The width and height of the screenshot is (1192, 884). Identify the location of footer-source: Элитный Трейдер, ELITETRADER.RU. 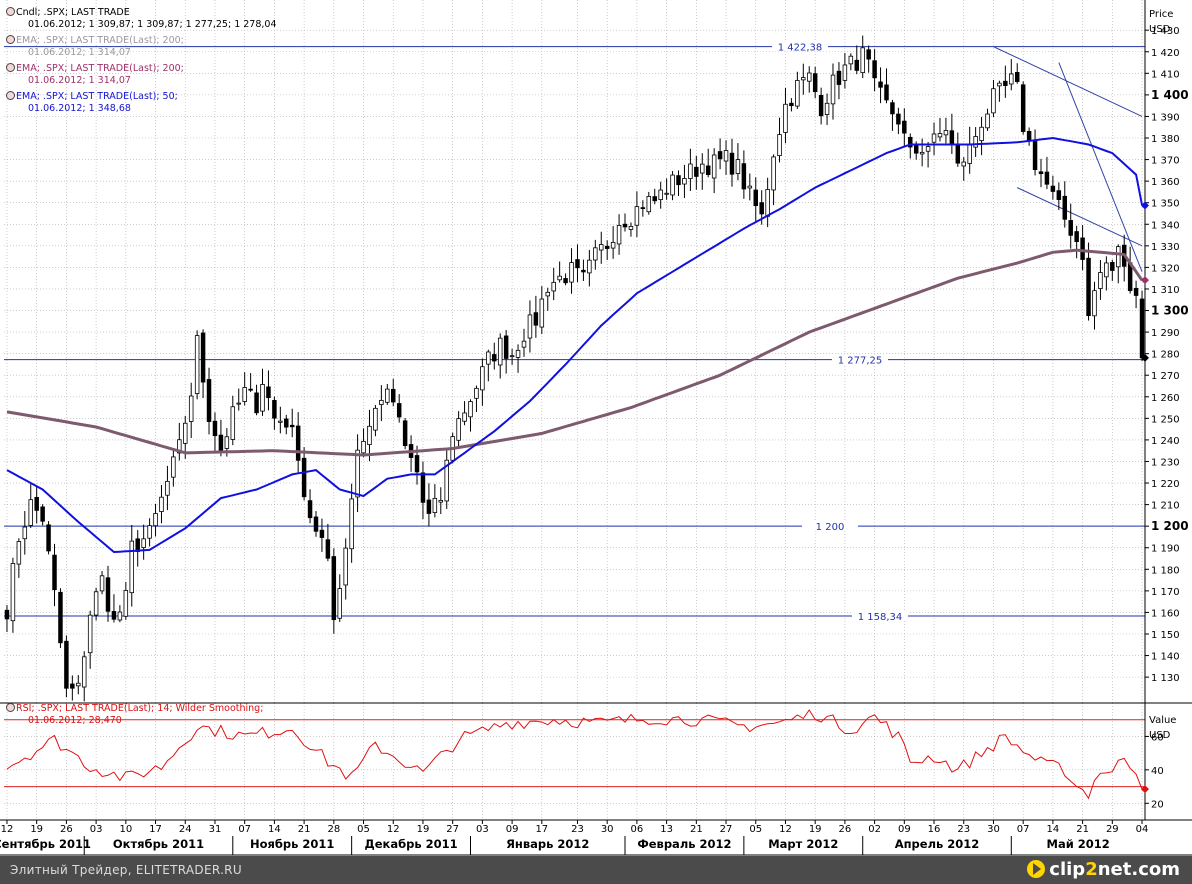
(126, 870).